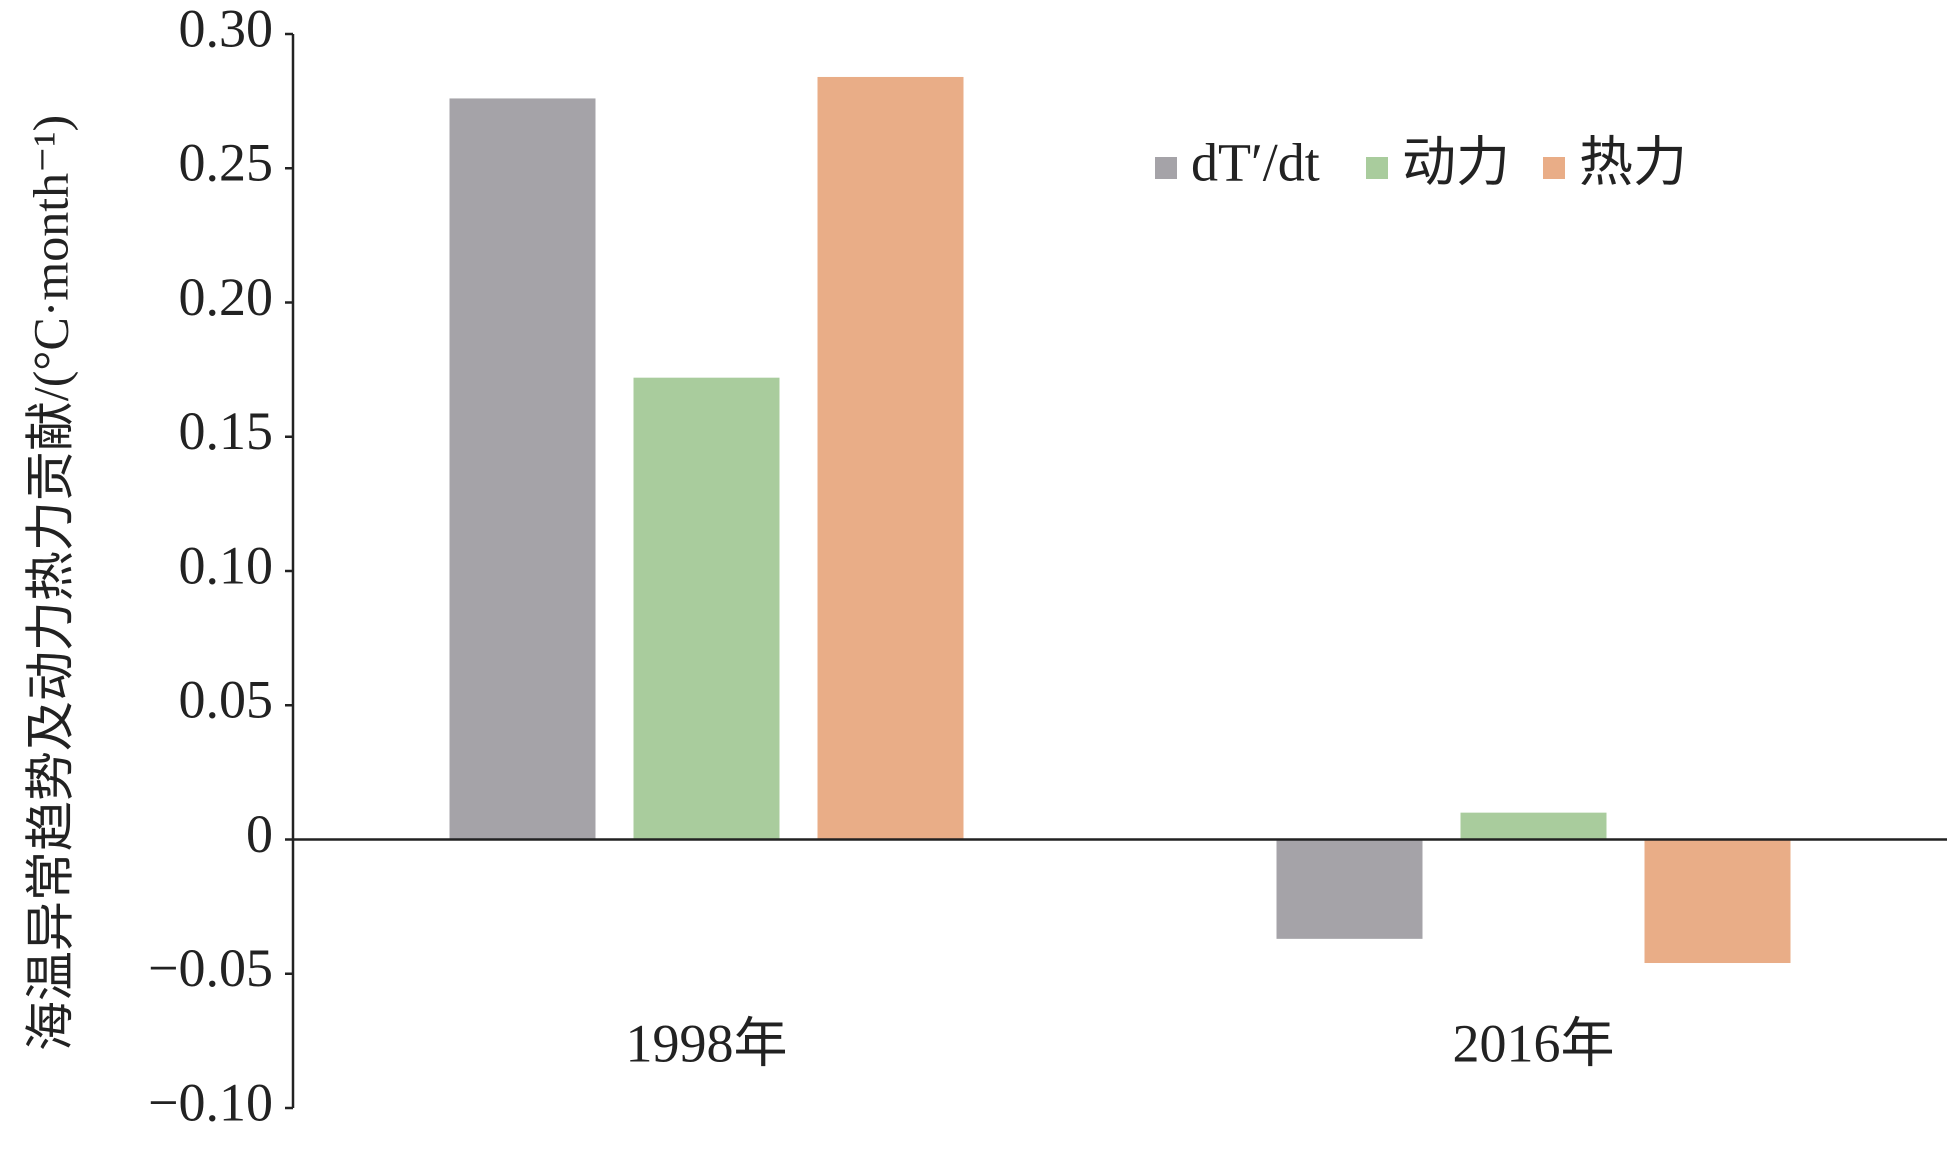 The height and width of the screenshot is (1154, 1947). What do you see at coordinates (210, 968) in the screenshot?
I see `y-tick-label: −0.05` at bounding box center [210, 968].